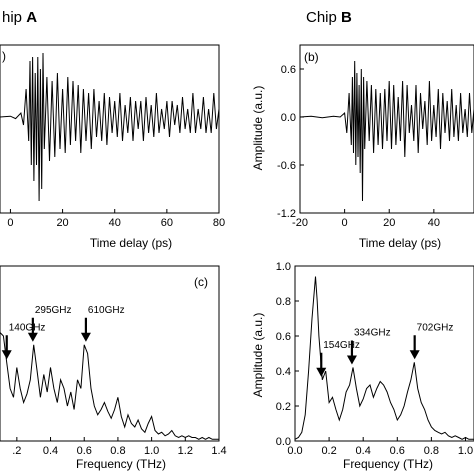 This screenshot has width=474, height=474. What do you see at coordinates (283, 267) in the screenshot?
I see `panel-d-ytick-label: 1.0` at bounding box center [283, 267].